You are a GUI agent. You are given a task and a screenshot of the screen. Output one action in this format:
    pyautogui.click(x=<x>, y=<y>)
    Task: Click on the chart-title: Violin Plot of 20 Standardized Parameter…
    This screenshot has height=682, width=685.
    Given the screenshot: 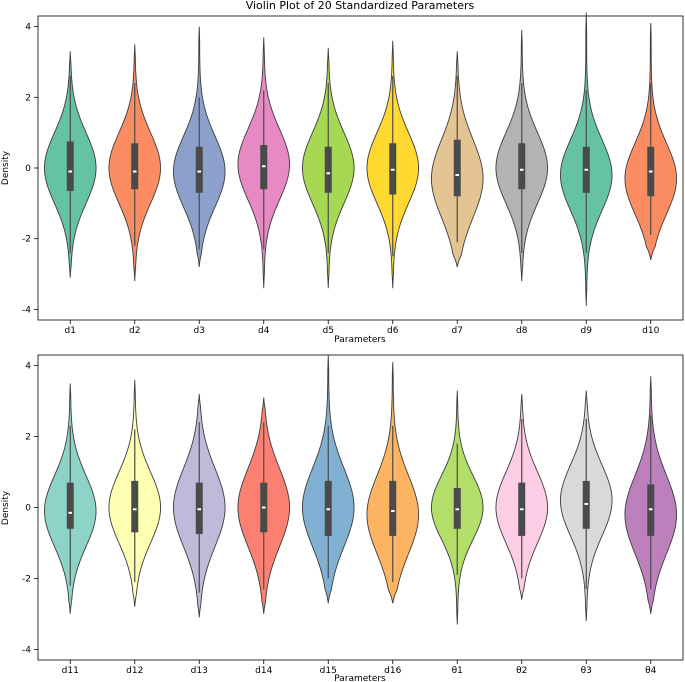 What is the action you would take?
    pyautogui.click(x=360, y=6)
    